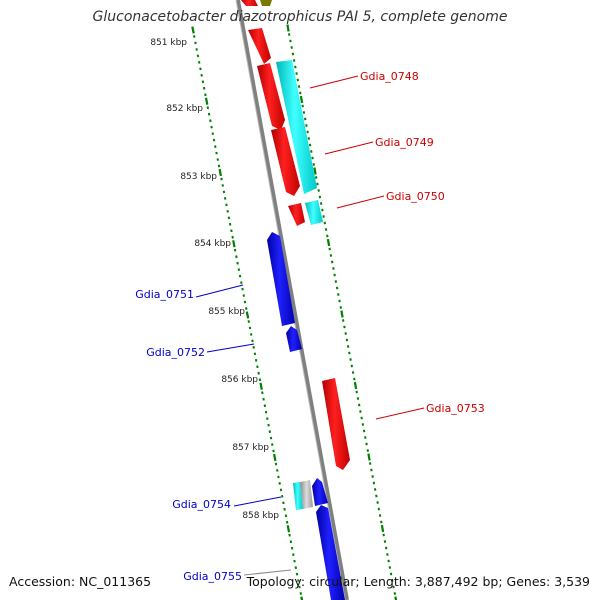  What do you see at coordinates (212, 244) in the screenshot?
I see `ruler-tick-label: 854 kbp` at bounding box center [212, 244].